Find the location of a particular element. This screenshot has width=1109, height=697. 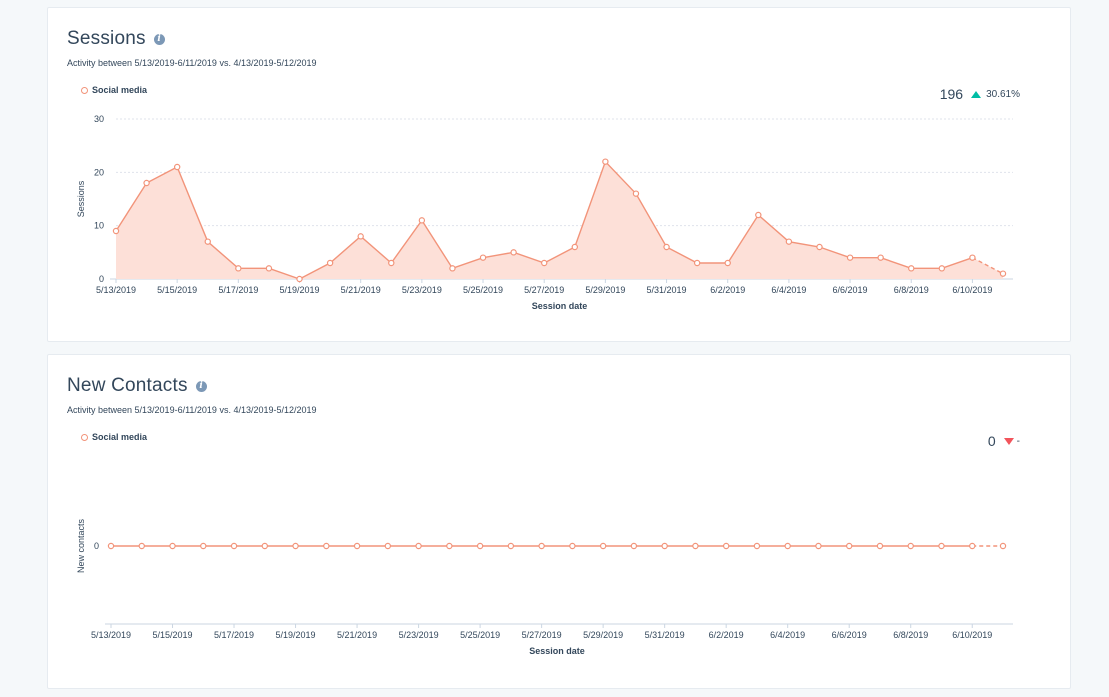

sessions-y-axis-title: Sessions is located at coordinates (81, 198).